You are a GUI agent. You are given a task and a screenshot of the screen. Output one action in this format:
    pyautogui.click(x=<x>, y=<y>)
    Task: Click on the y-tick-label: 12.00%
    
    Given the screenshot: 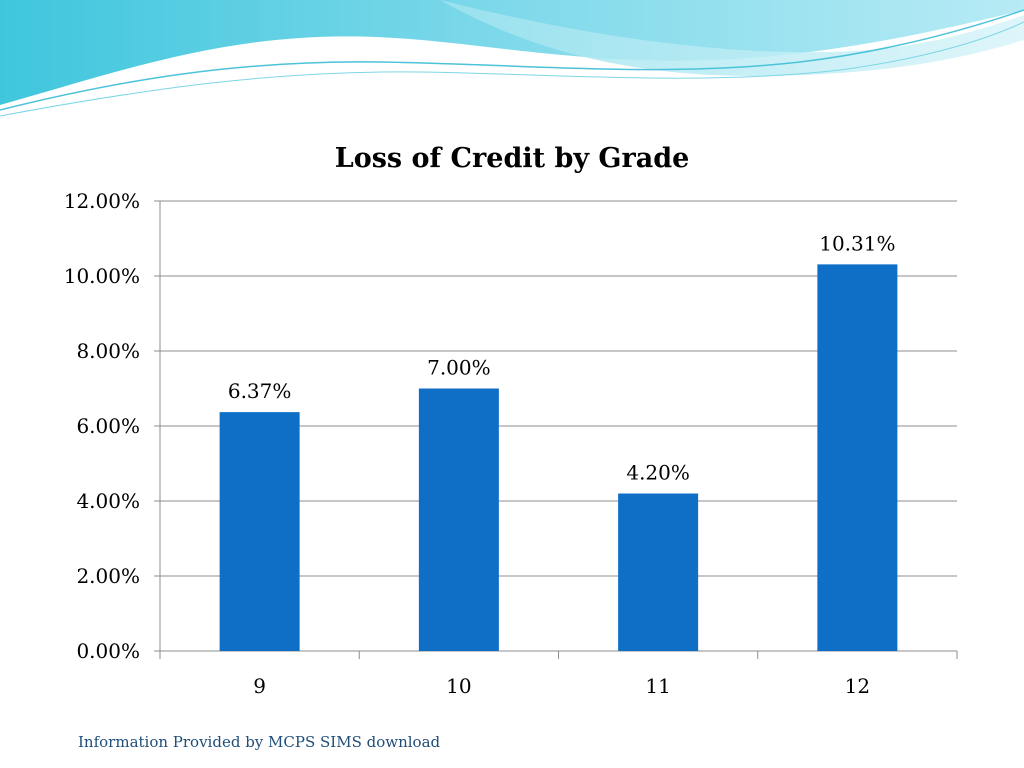 What is the action you would take?
    pyautogui.click(x=102, y=201)
    